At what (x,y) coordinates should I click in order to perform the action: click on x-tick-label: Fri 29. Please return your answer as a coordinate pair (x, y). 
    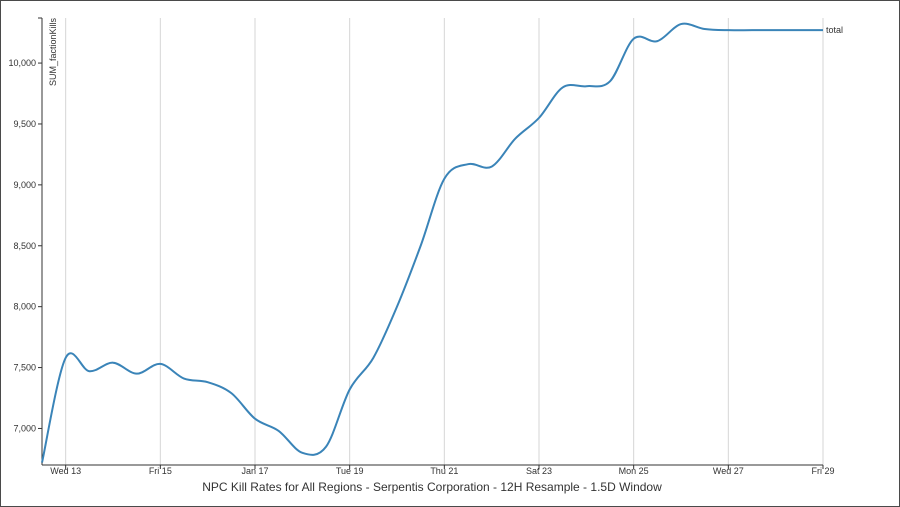
    Looking at the image, I should click on (822, 471).